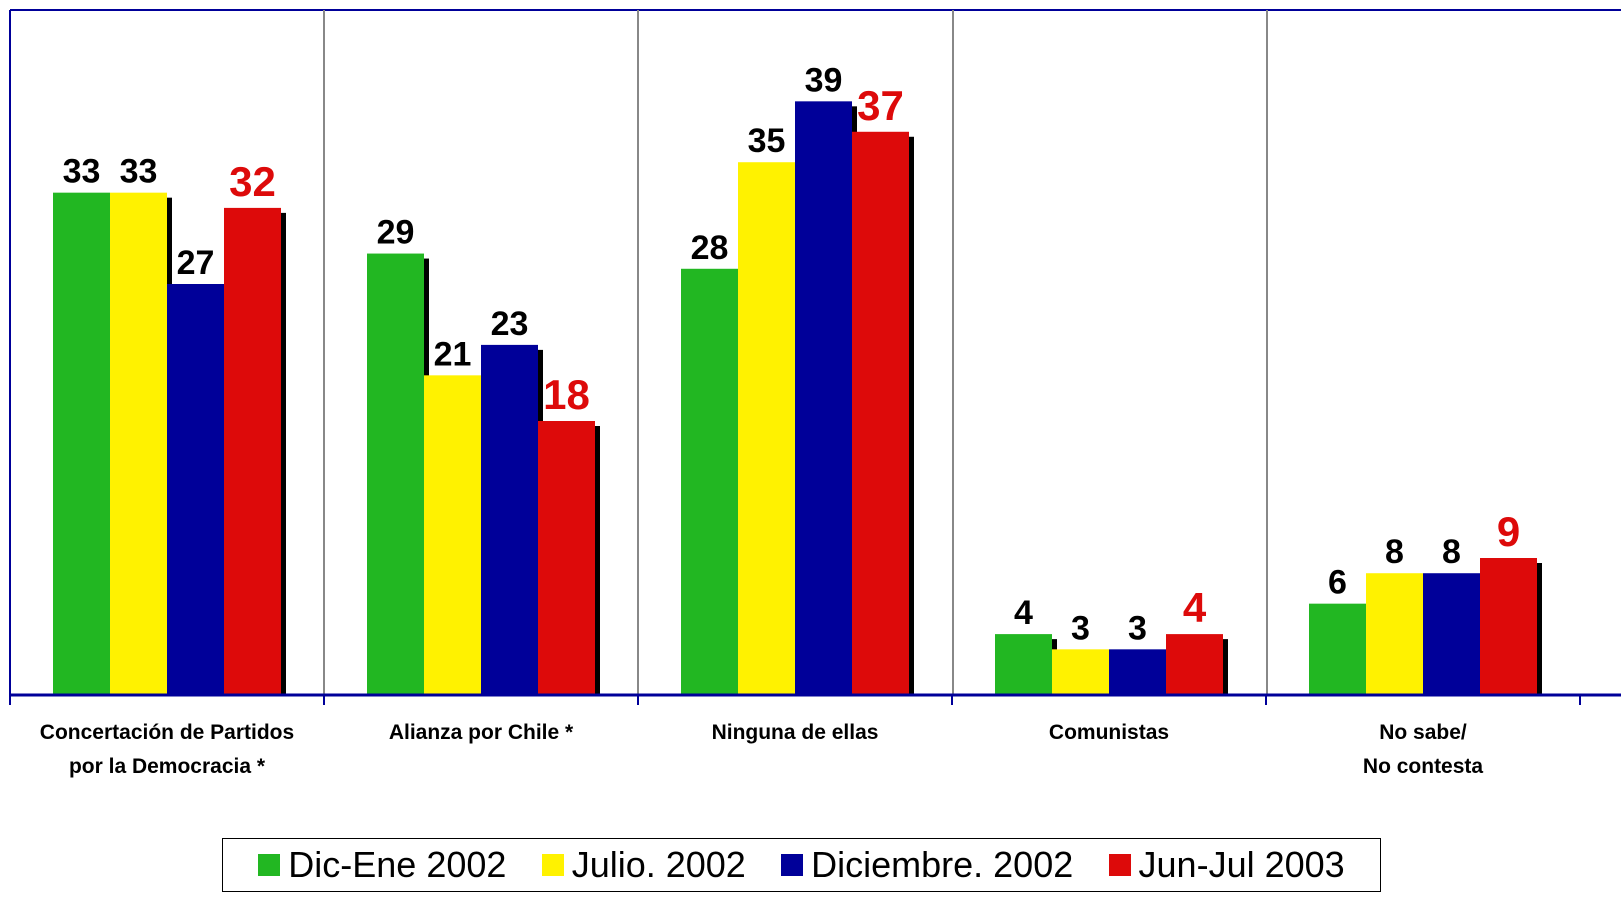 The height and width of the screenshot is (923, 1621). Describe the element at coordinates (880, 105) in the screenshot. I see `data-label: 37` at that location.